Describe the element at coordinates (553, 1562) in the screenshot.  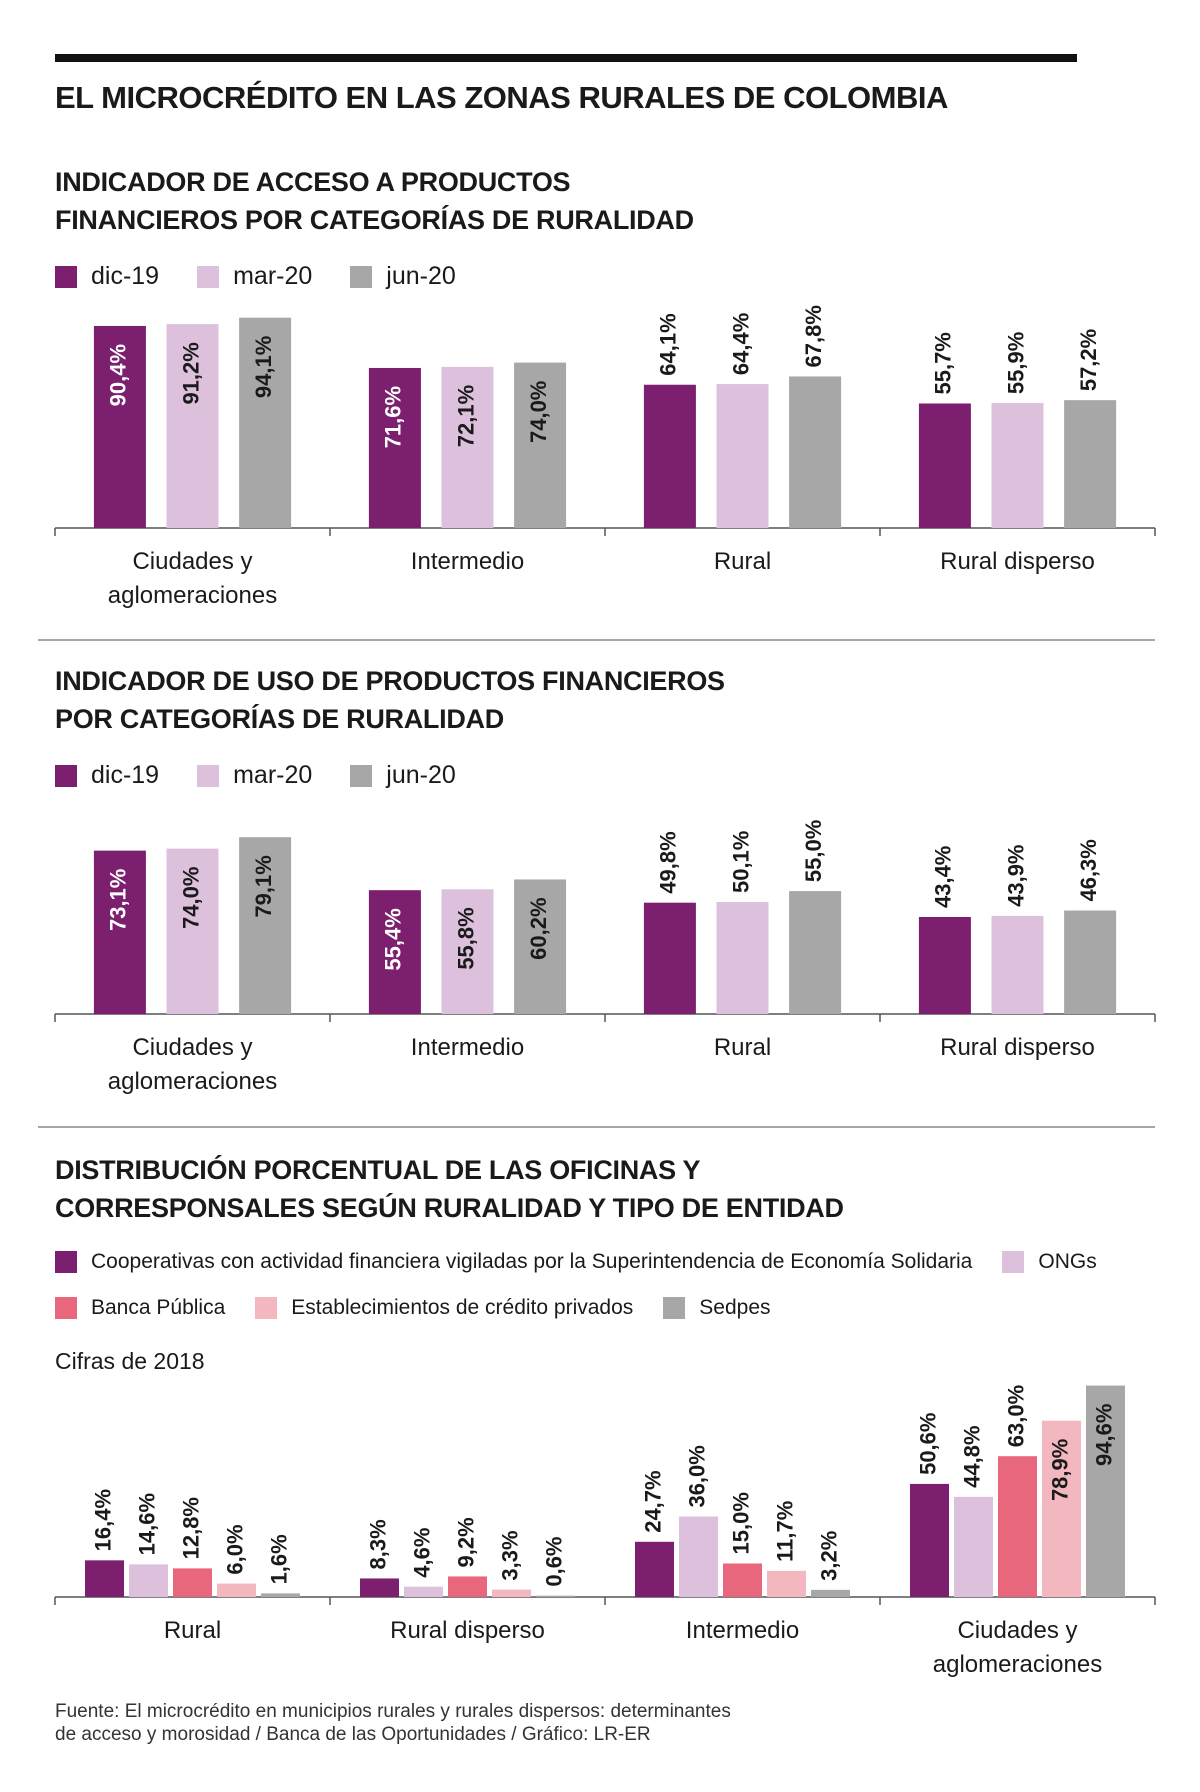
I see `value-label: 0,6%` at that location.